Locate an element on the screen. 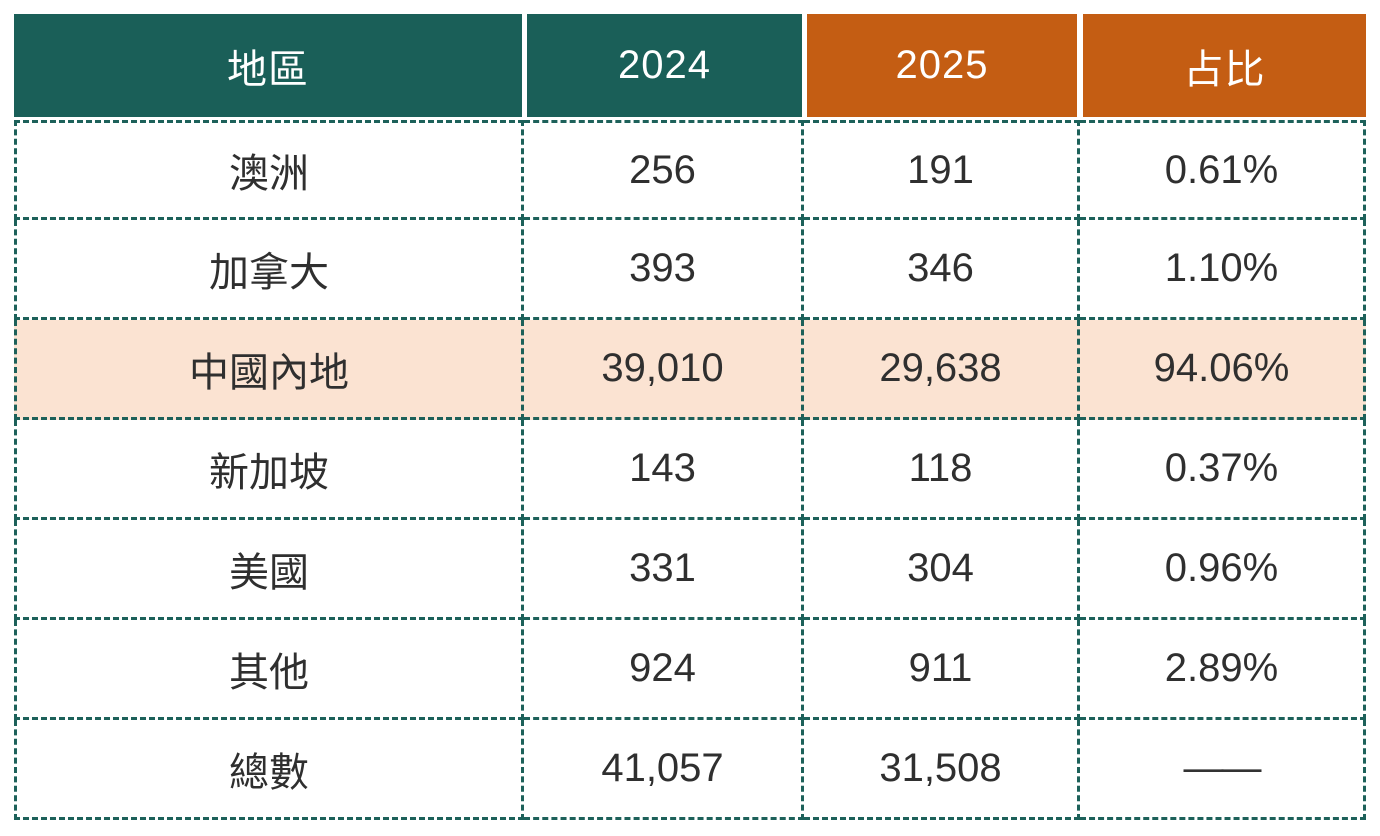 This screenshot has height=836, width=1380. region-cell: 中國內地 is located at coordinates (269, 370).